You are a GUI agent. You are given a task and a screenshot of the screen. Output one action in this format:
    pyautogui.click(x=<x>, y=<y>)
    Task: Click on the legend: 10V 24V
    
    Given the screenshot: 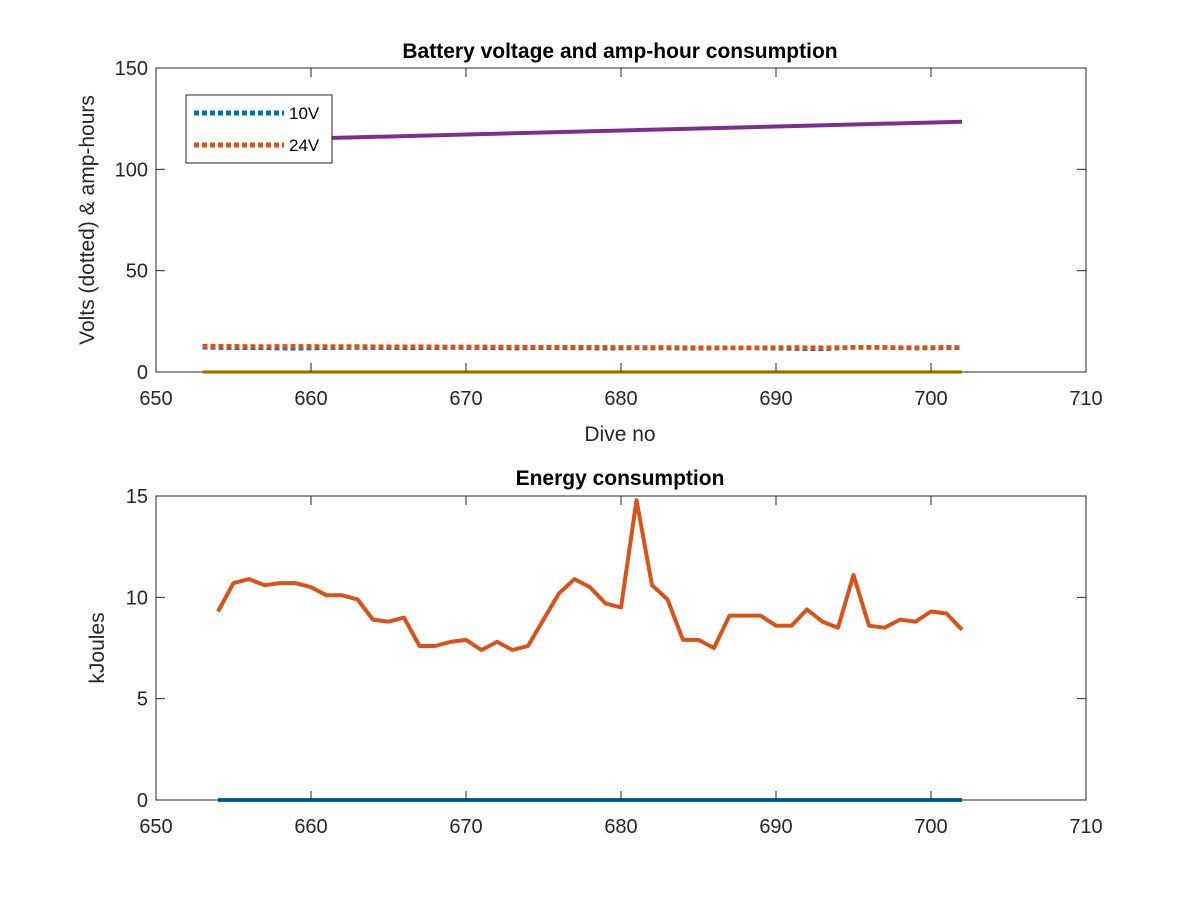 What is the action you would take?
    pyautogui.click(x=259, y=129)
    